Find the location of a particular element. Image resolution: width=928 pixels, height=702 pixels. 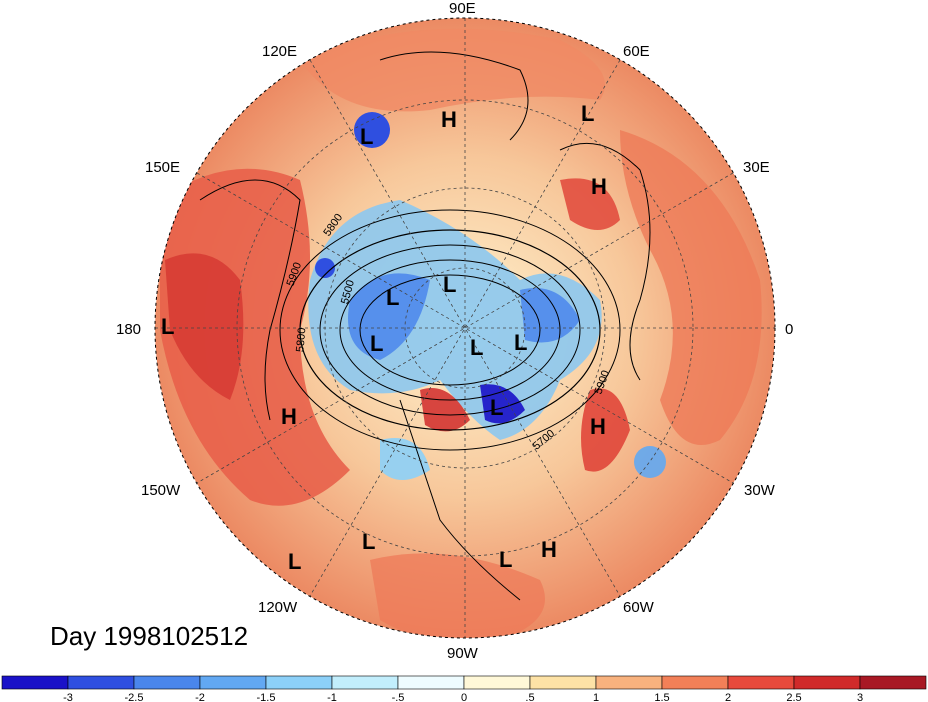

colorbar-tick-label: 2.5 is located at coordinates (793, 697).